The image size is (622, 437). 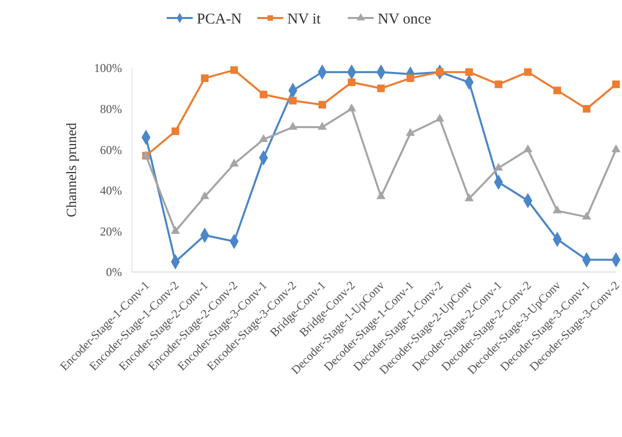 What do you see at coordinates (72, 170) in the screenshot?
I see `y-axis-title: Channels pruned` at bounding box center [72, 170].